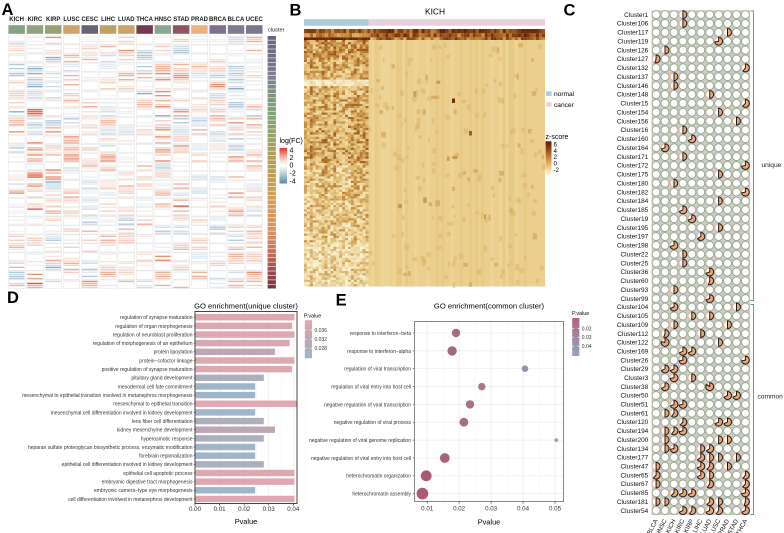  I want to click on svg-text: Cluster122, so click(633, 343).